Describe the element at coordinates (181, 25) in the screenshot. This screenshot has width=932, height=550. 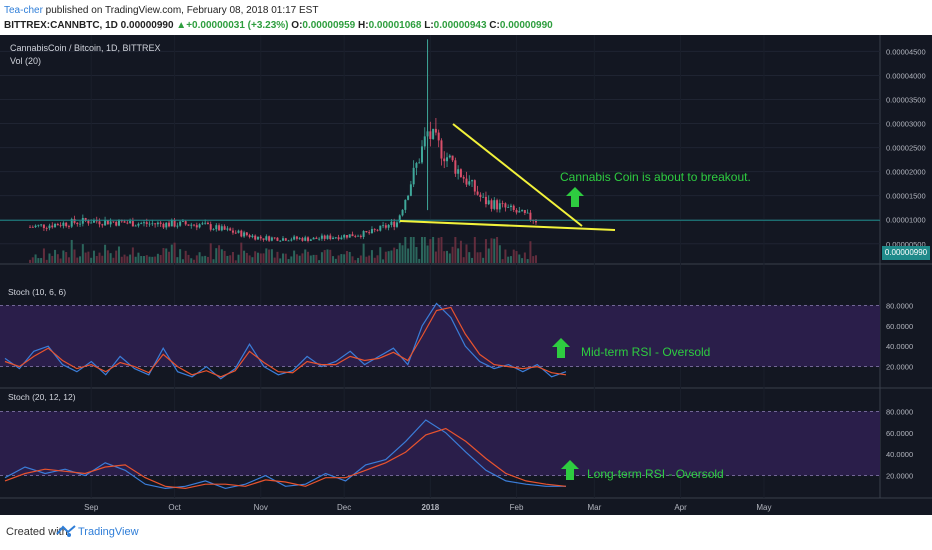
I see `up-arrow-icon: ▲` at that location.